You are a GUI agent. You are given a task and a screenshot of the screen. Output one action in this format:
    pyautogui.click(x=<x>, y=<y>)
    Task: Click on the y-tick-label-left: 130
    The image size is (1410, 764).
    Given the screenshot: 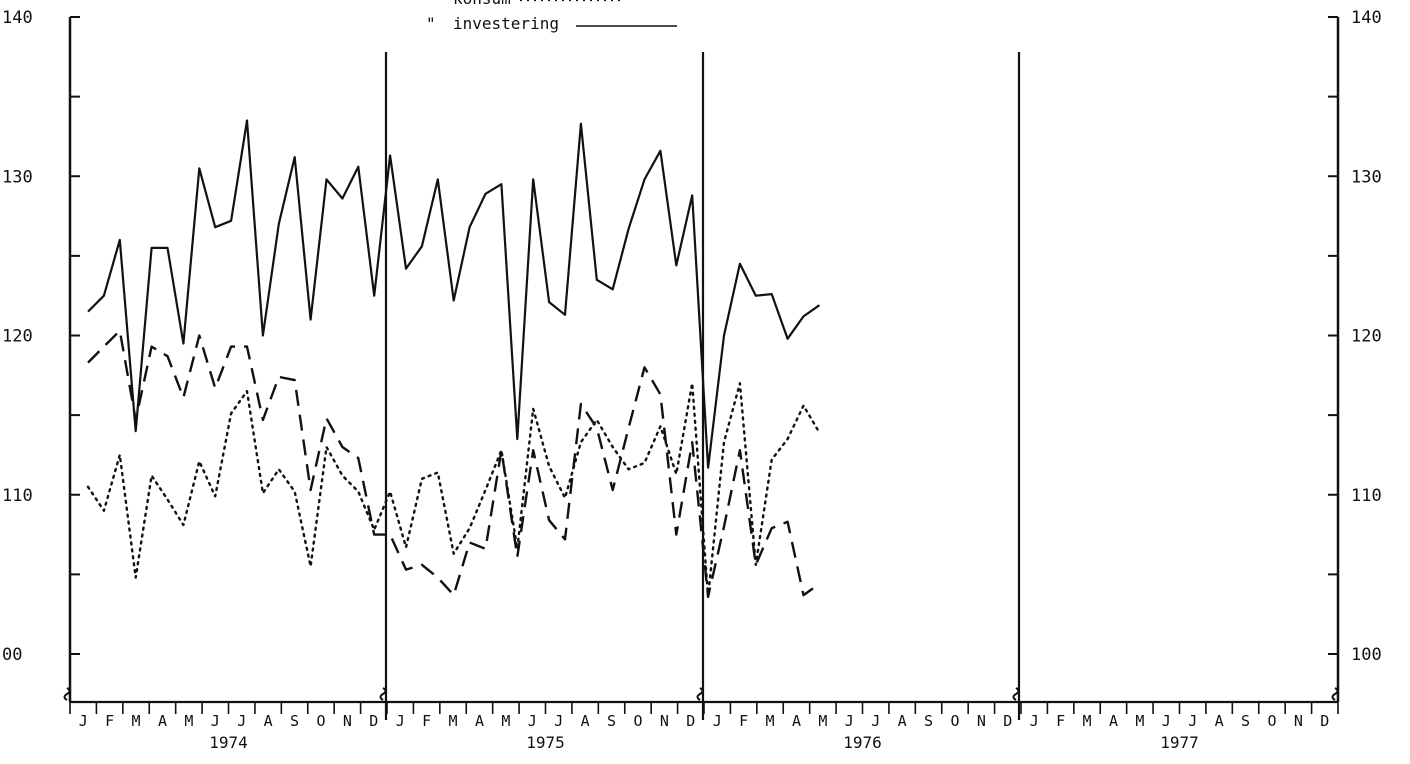 What is the action you would take?
    pyautogui.click(x=17, y=177)
    